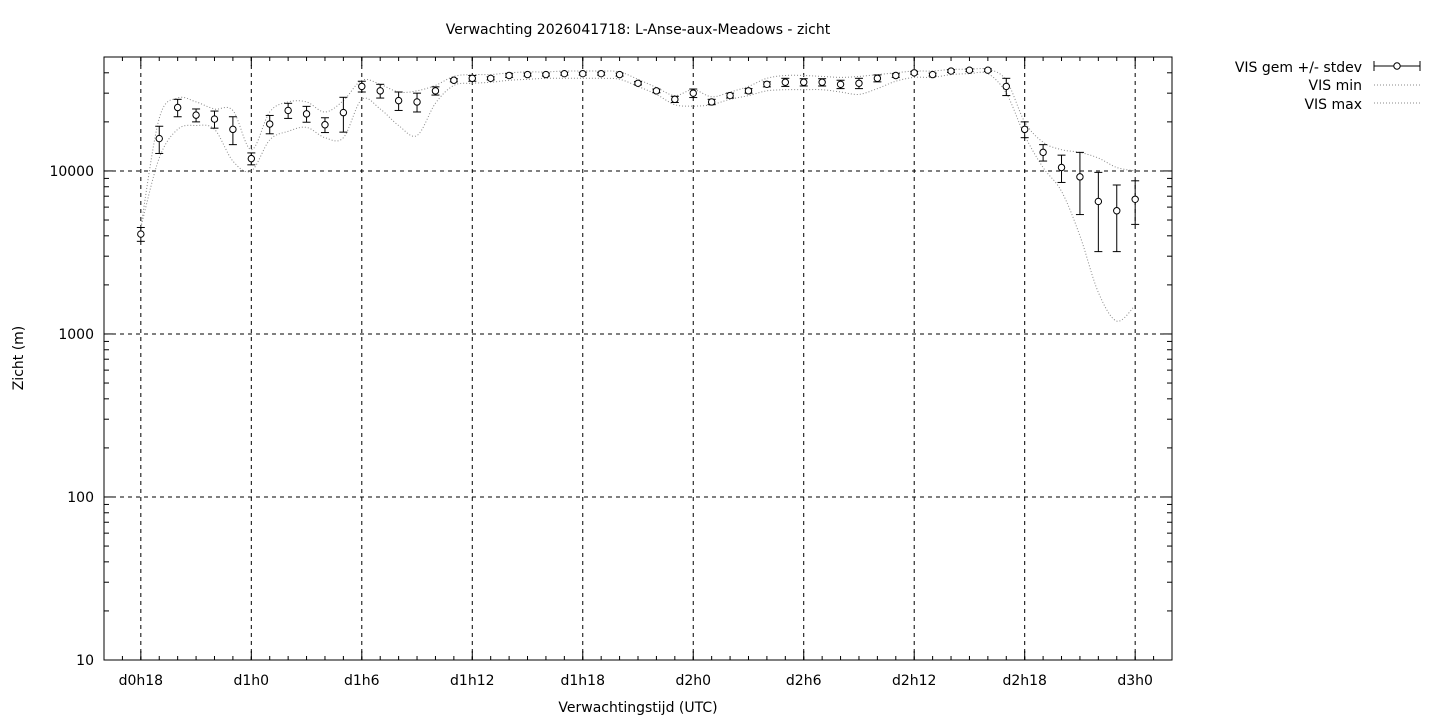  Describe the element at coordinates (71, 172) in the screenshot. I see `y-tick-label: 10000` at that location.